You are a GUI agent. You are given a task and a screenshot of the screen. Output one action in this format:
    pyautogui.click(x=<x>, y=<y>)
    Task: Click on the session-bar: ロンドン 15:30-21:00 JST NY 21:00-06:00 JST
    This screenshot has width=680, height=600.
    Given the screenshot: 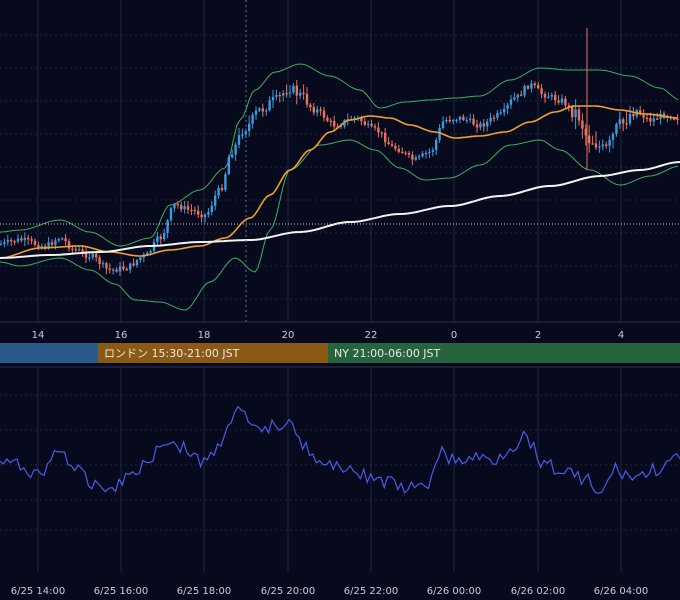 What is the action you would take?
    pyautogui.click(x=340, y=355)
    